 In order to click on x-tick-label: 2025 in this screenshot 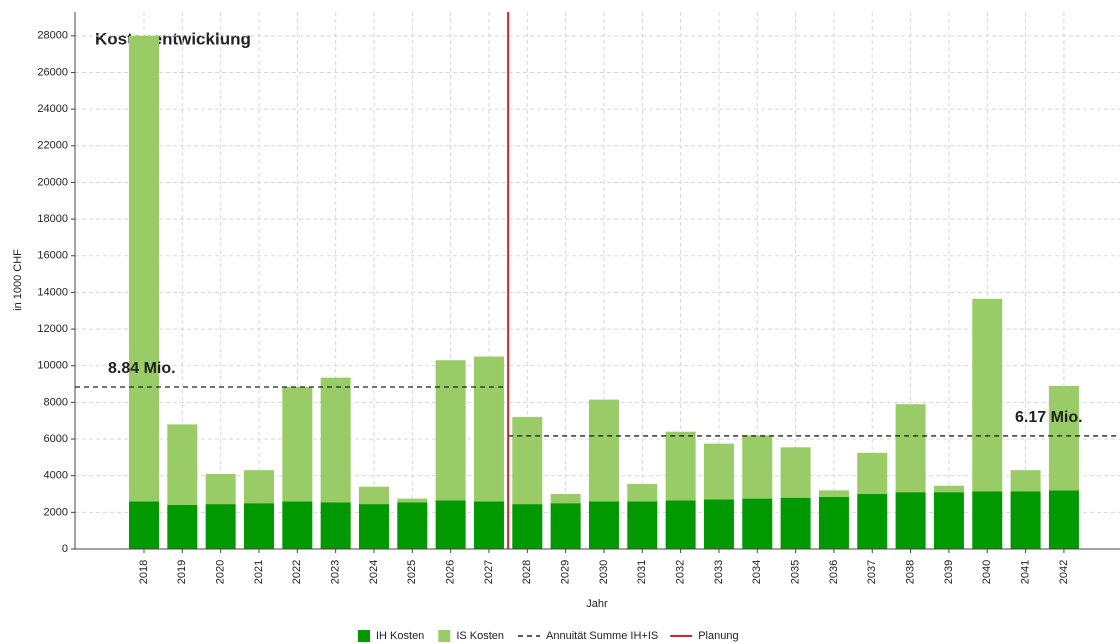, I will do `click(412, 572)`.